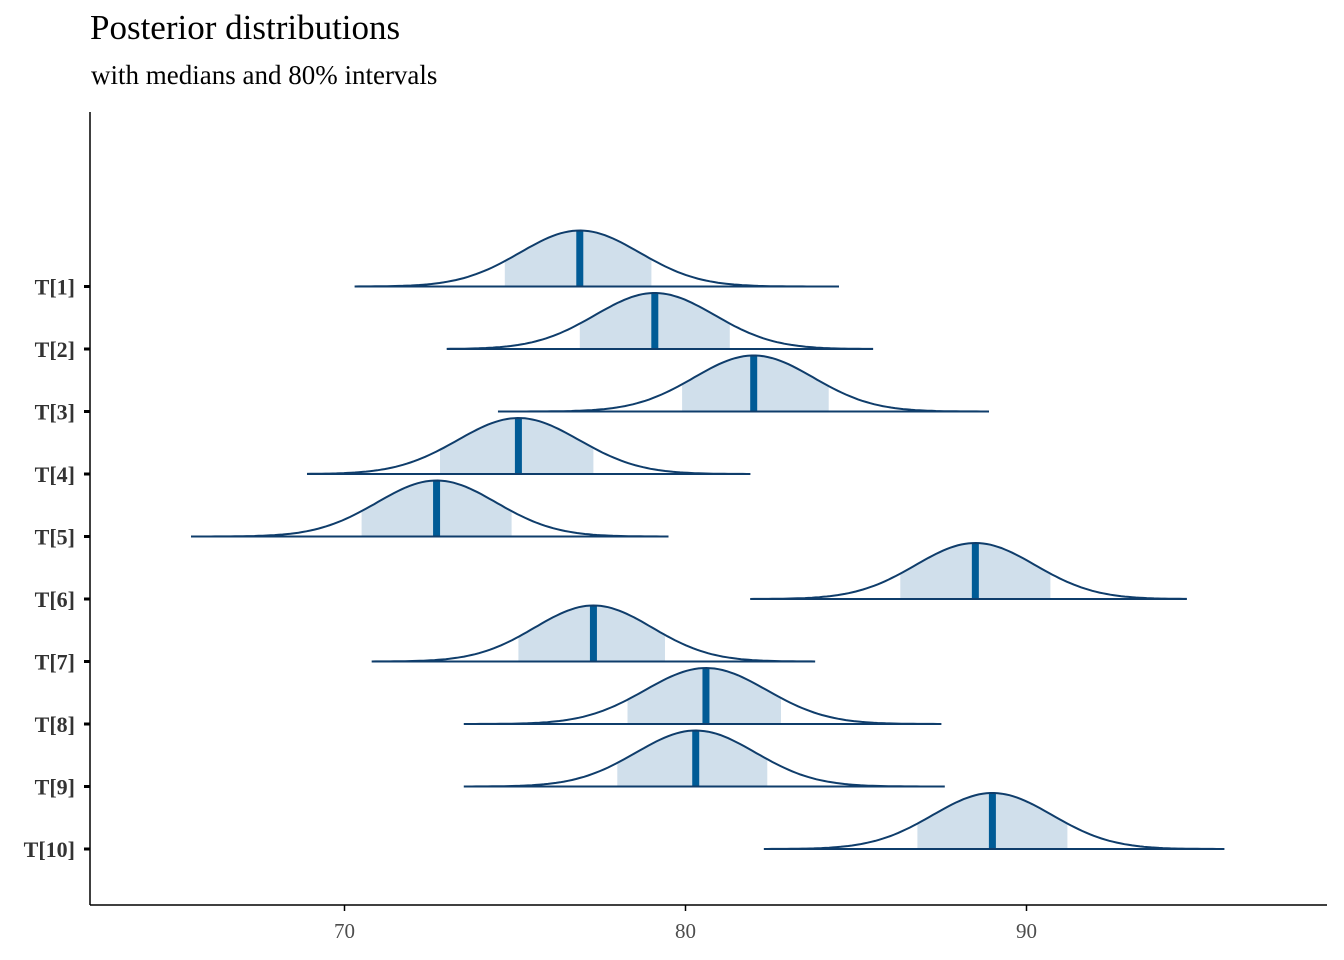 The height and width of the screenshot is (960, 1344). What do you see at coordinates (55, 474) in the screenshot?
I see `y-tick-label: T[4]` at bounding box center [55, 474].